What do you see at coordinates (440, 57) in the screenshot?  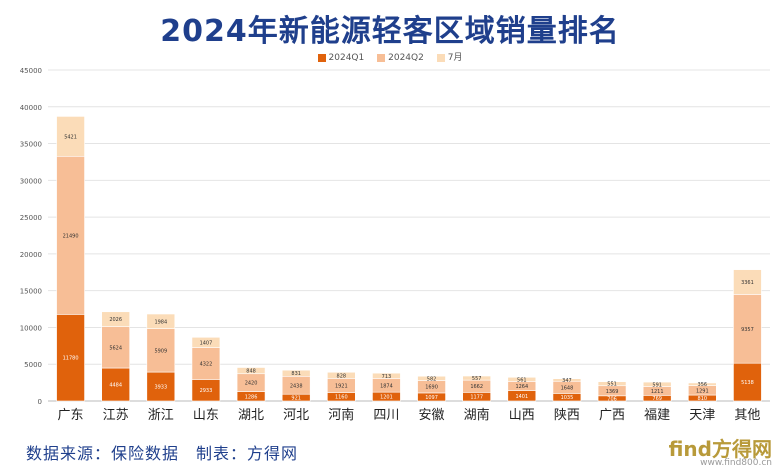 I see `legend-swatch-july` at bounding box center [440, 57].